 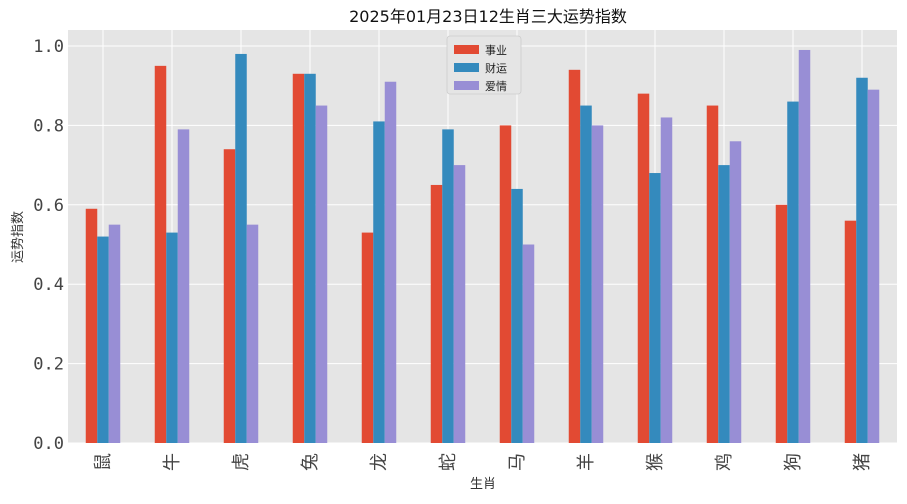 I want to click on x-tick-label: 马, so click(x=517, y=462).